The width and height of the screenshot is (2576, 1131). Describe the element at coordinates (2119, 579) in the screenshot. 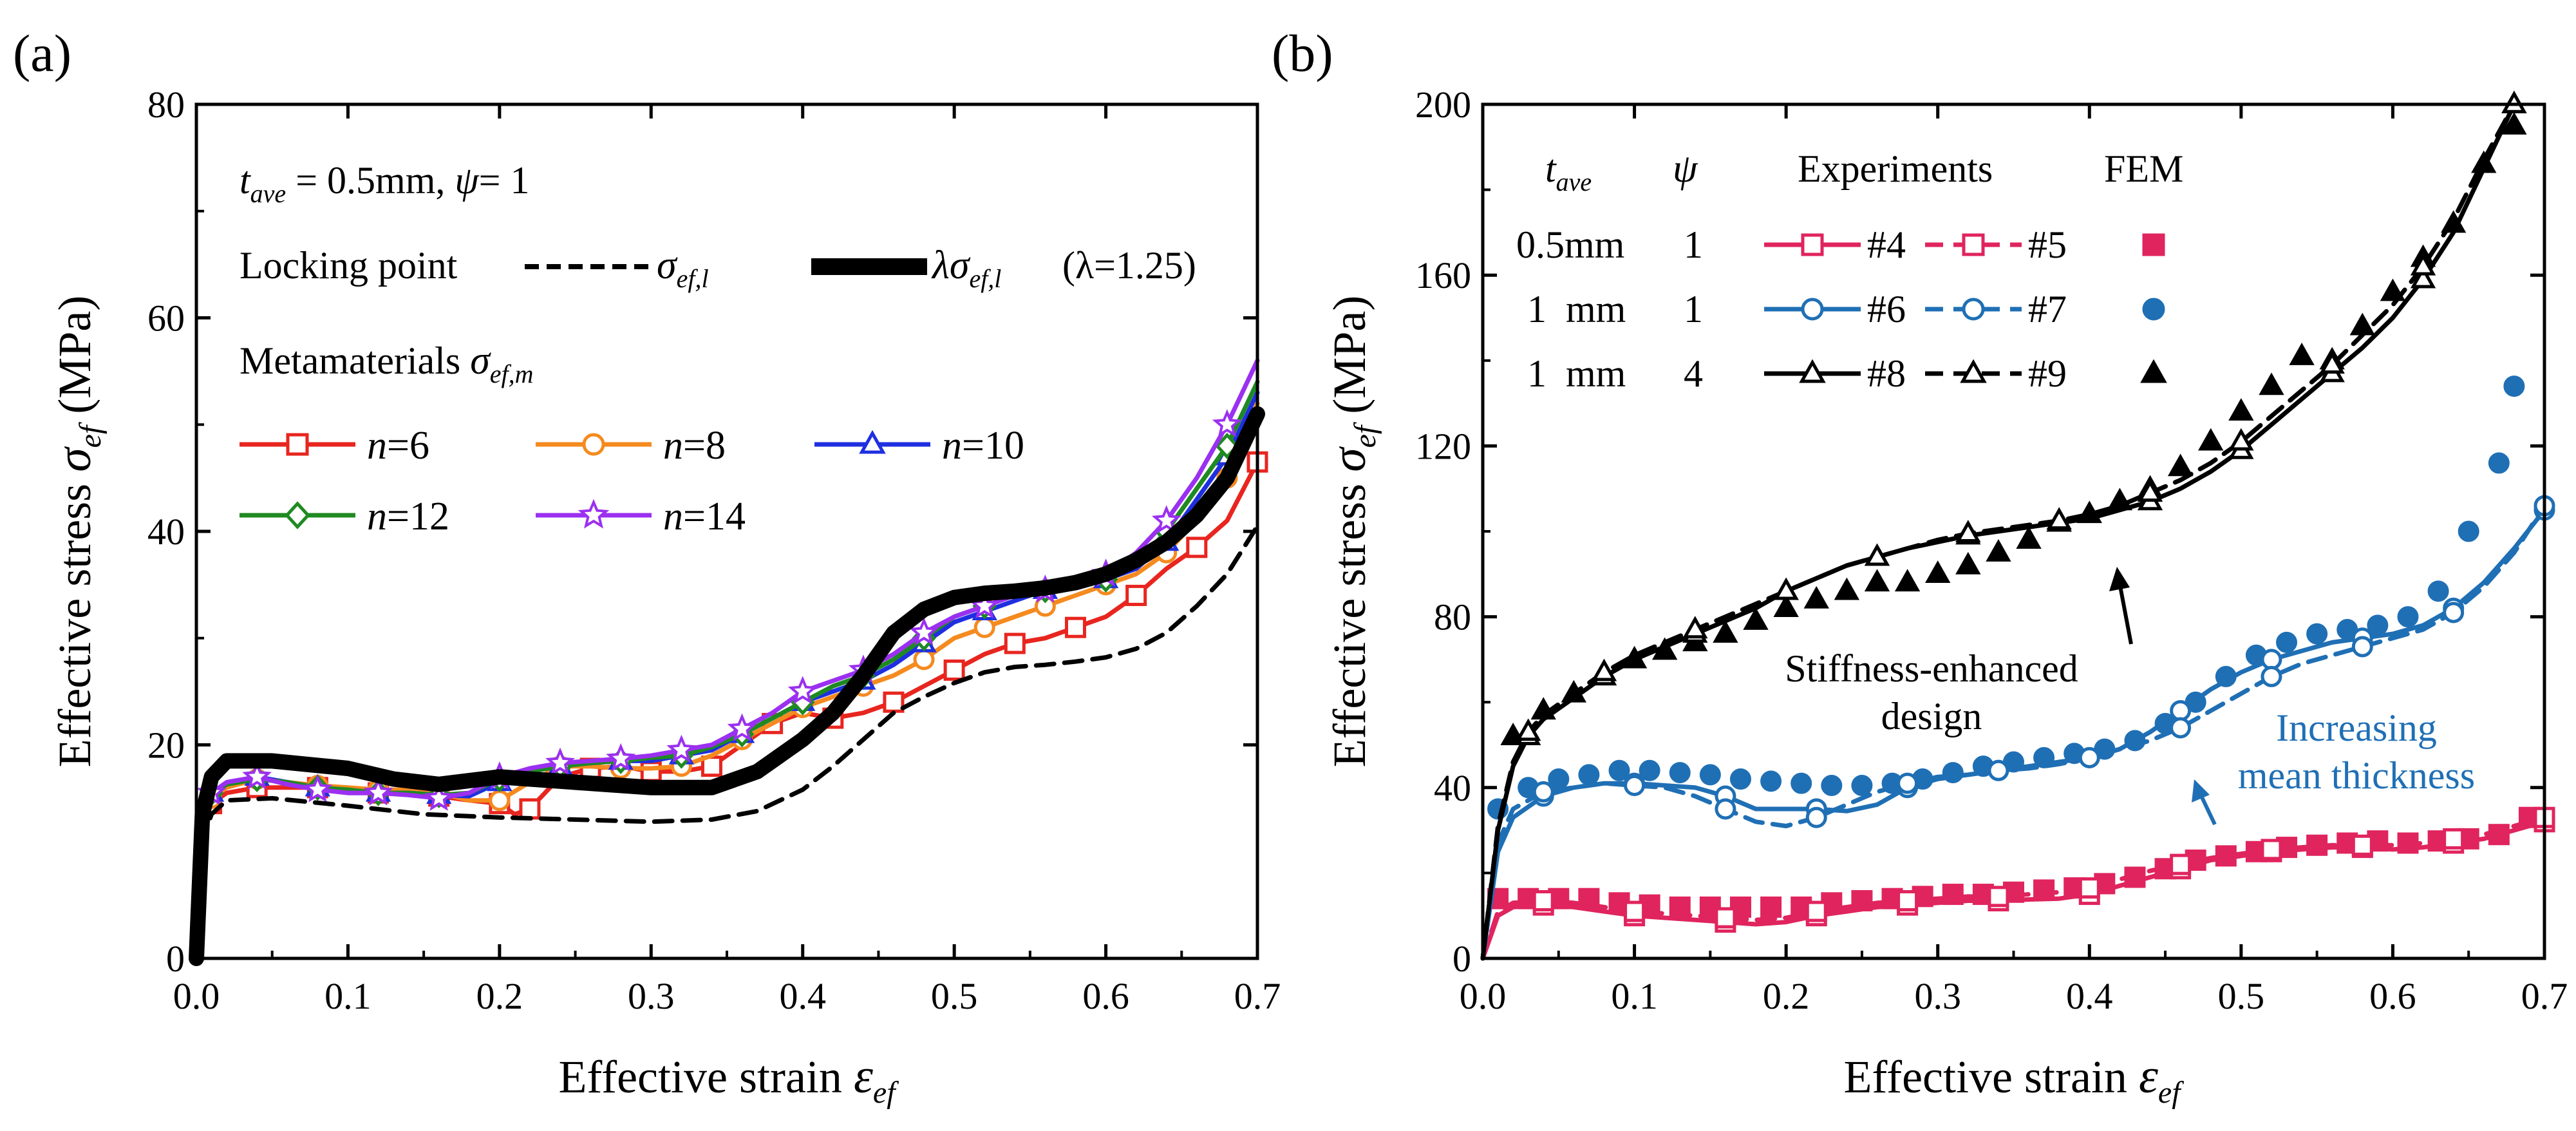

I see `stiffness-arrow-head` at that location.